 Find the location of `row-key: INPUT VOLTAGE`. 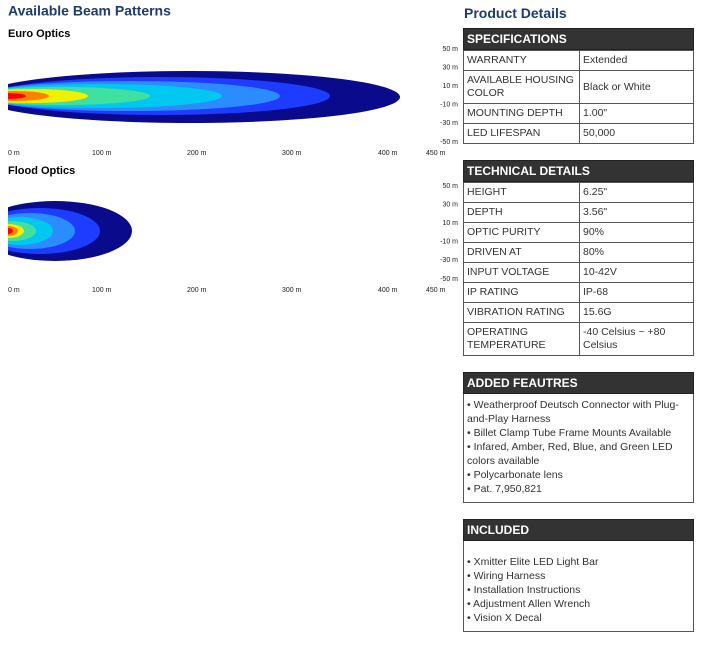

row-key: INPUT VOLTAGE is located at coordinates (521, 272).